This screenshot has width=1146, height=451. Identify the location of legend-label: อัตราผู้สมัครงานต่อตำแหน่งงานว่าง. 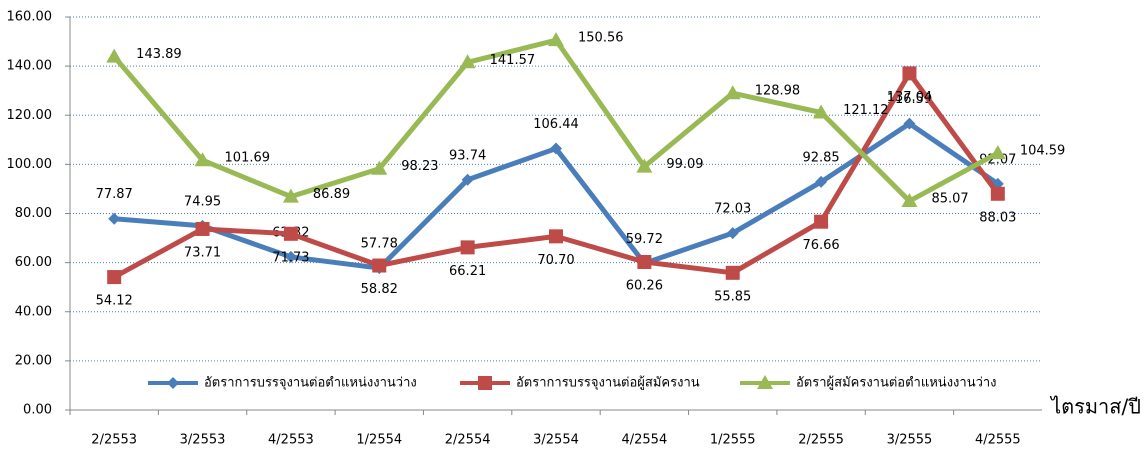
(896, 383).